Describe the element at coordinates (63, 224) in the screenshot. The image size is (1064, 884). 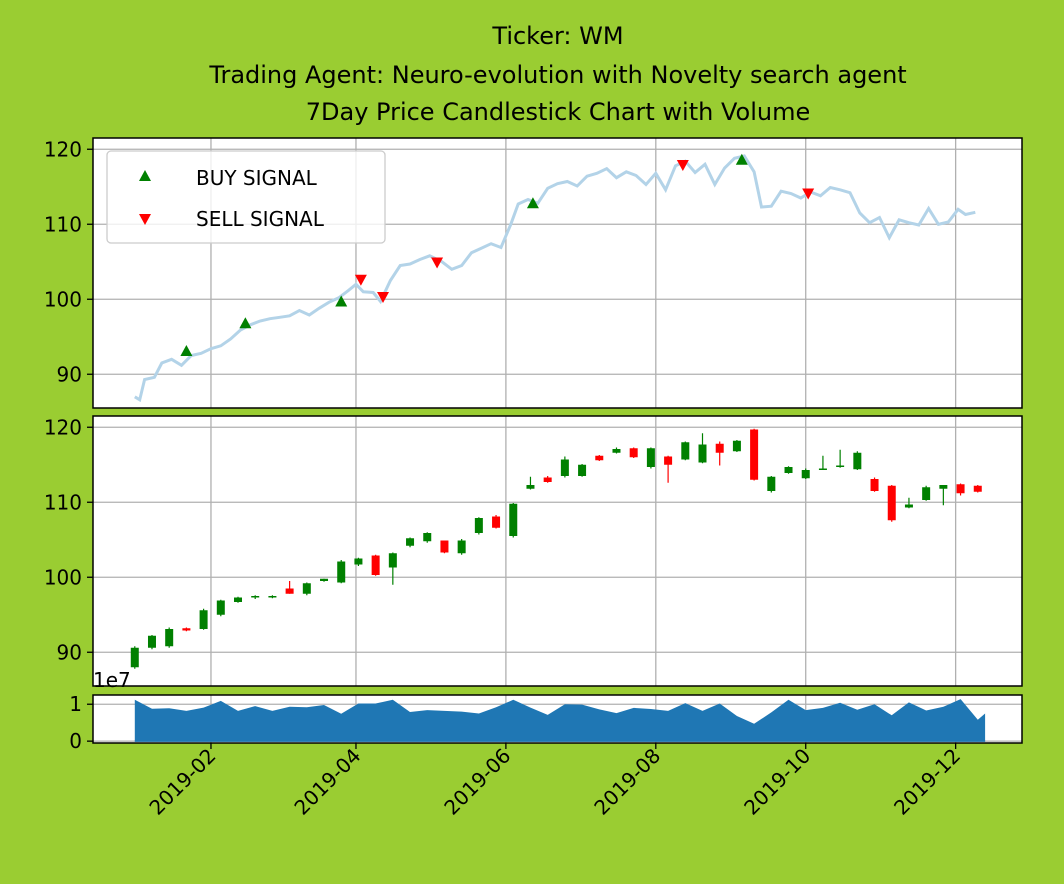
I see `price-panel-y-tick-label: 110` at that location.